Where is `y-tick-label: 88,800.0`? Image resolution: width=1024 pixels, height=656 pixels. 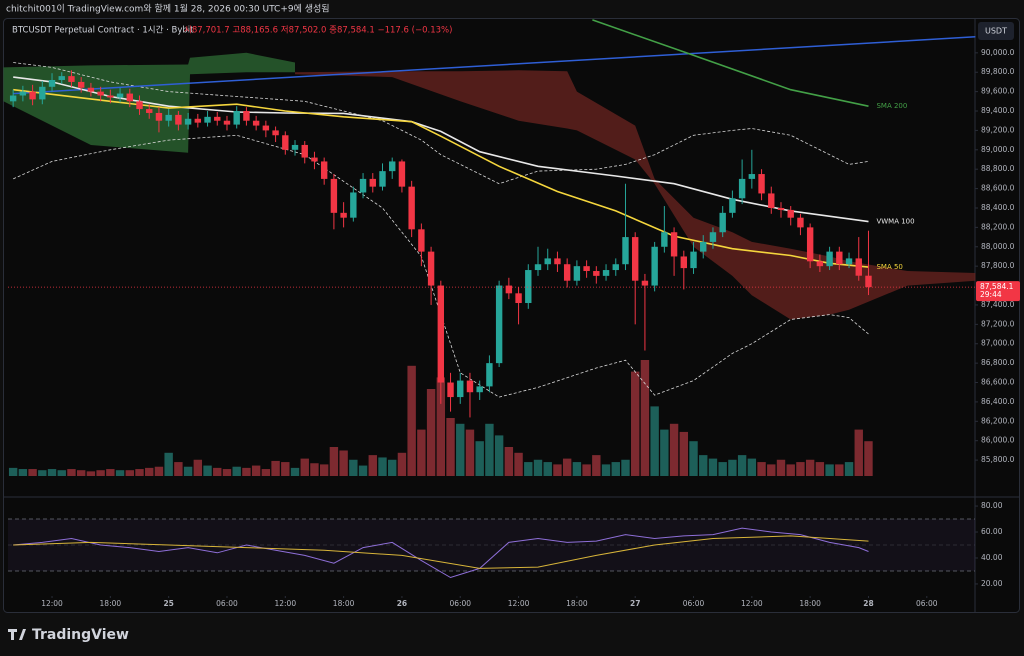
y-tick-label: 88,800.0 is located at coordinates (998, 168).